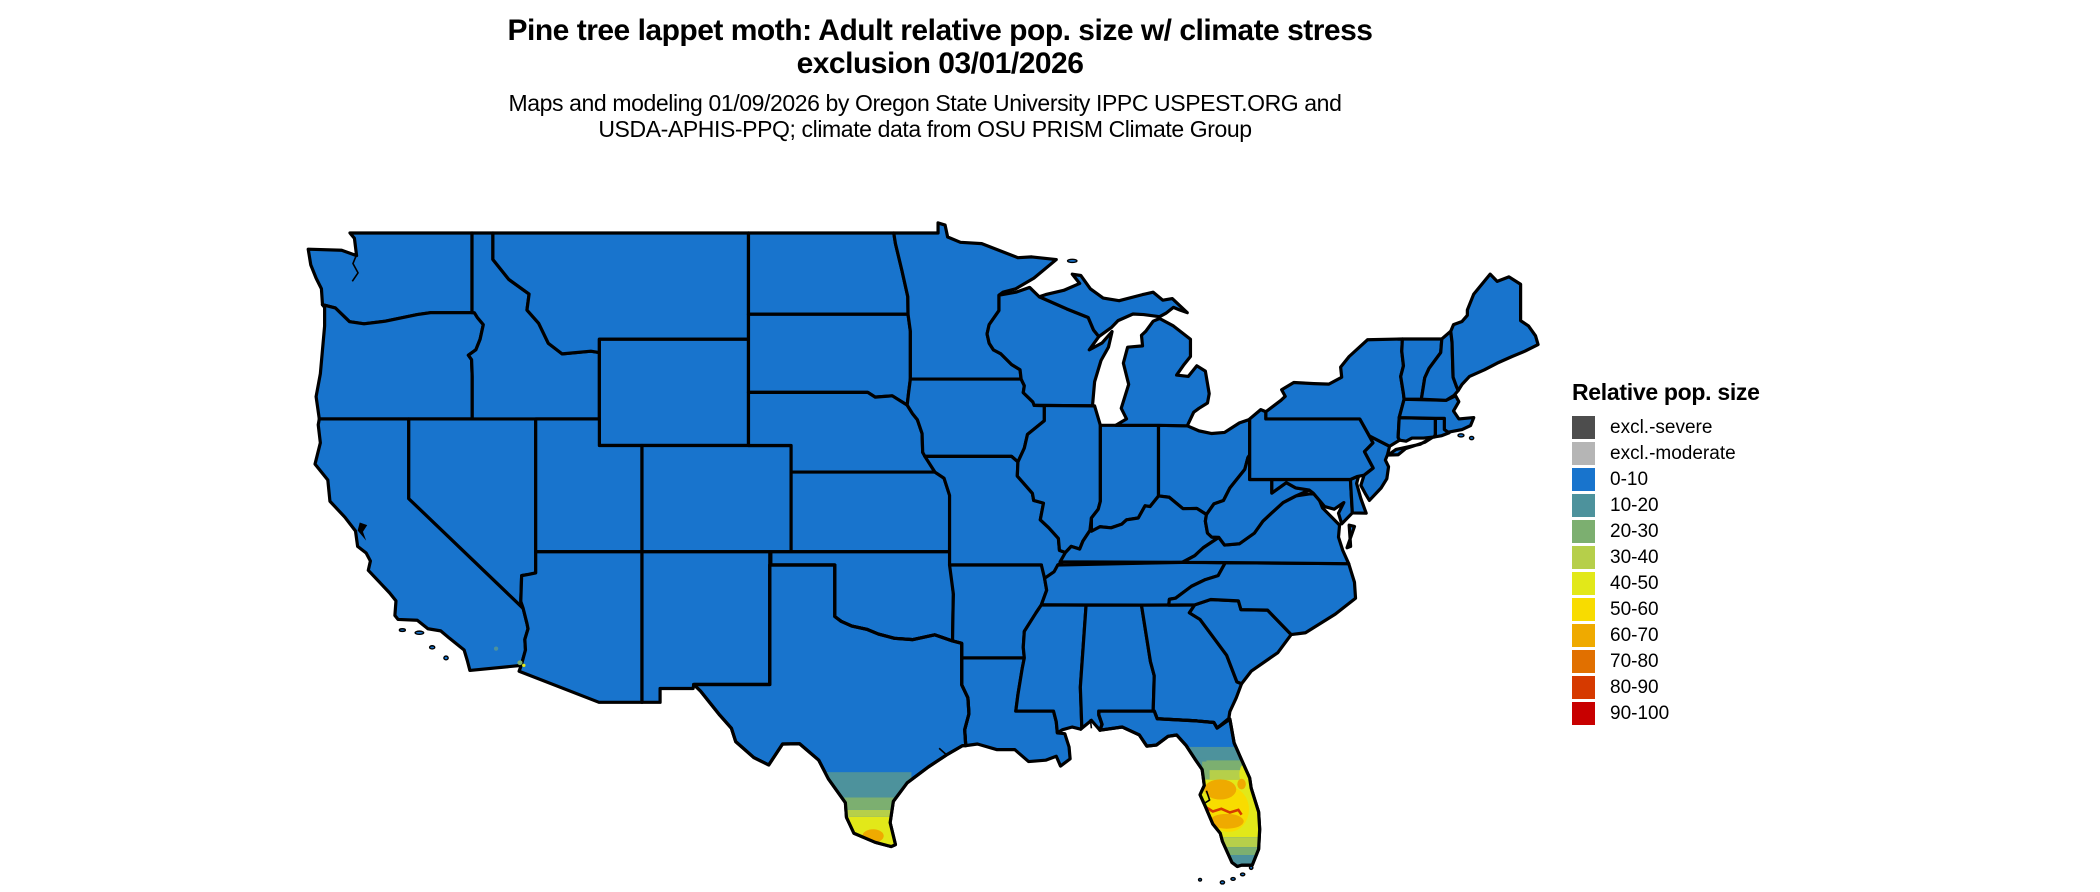 The height and width of the screenshot is (892, 2100). I want to click on tampa-bay-icon, so click(1207, 797).